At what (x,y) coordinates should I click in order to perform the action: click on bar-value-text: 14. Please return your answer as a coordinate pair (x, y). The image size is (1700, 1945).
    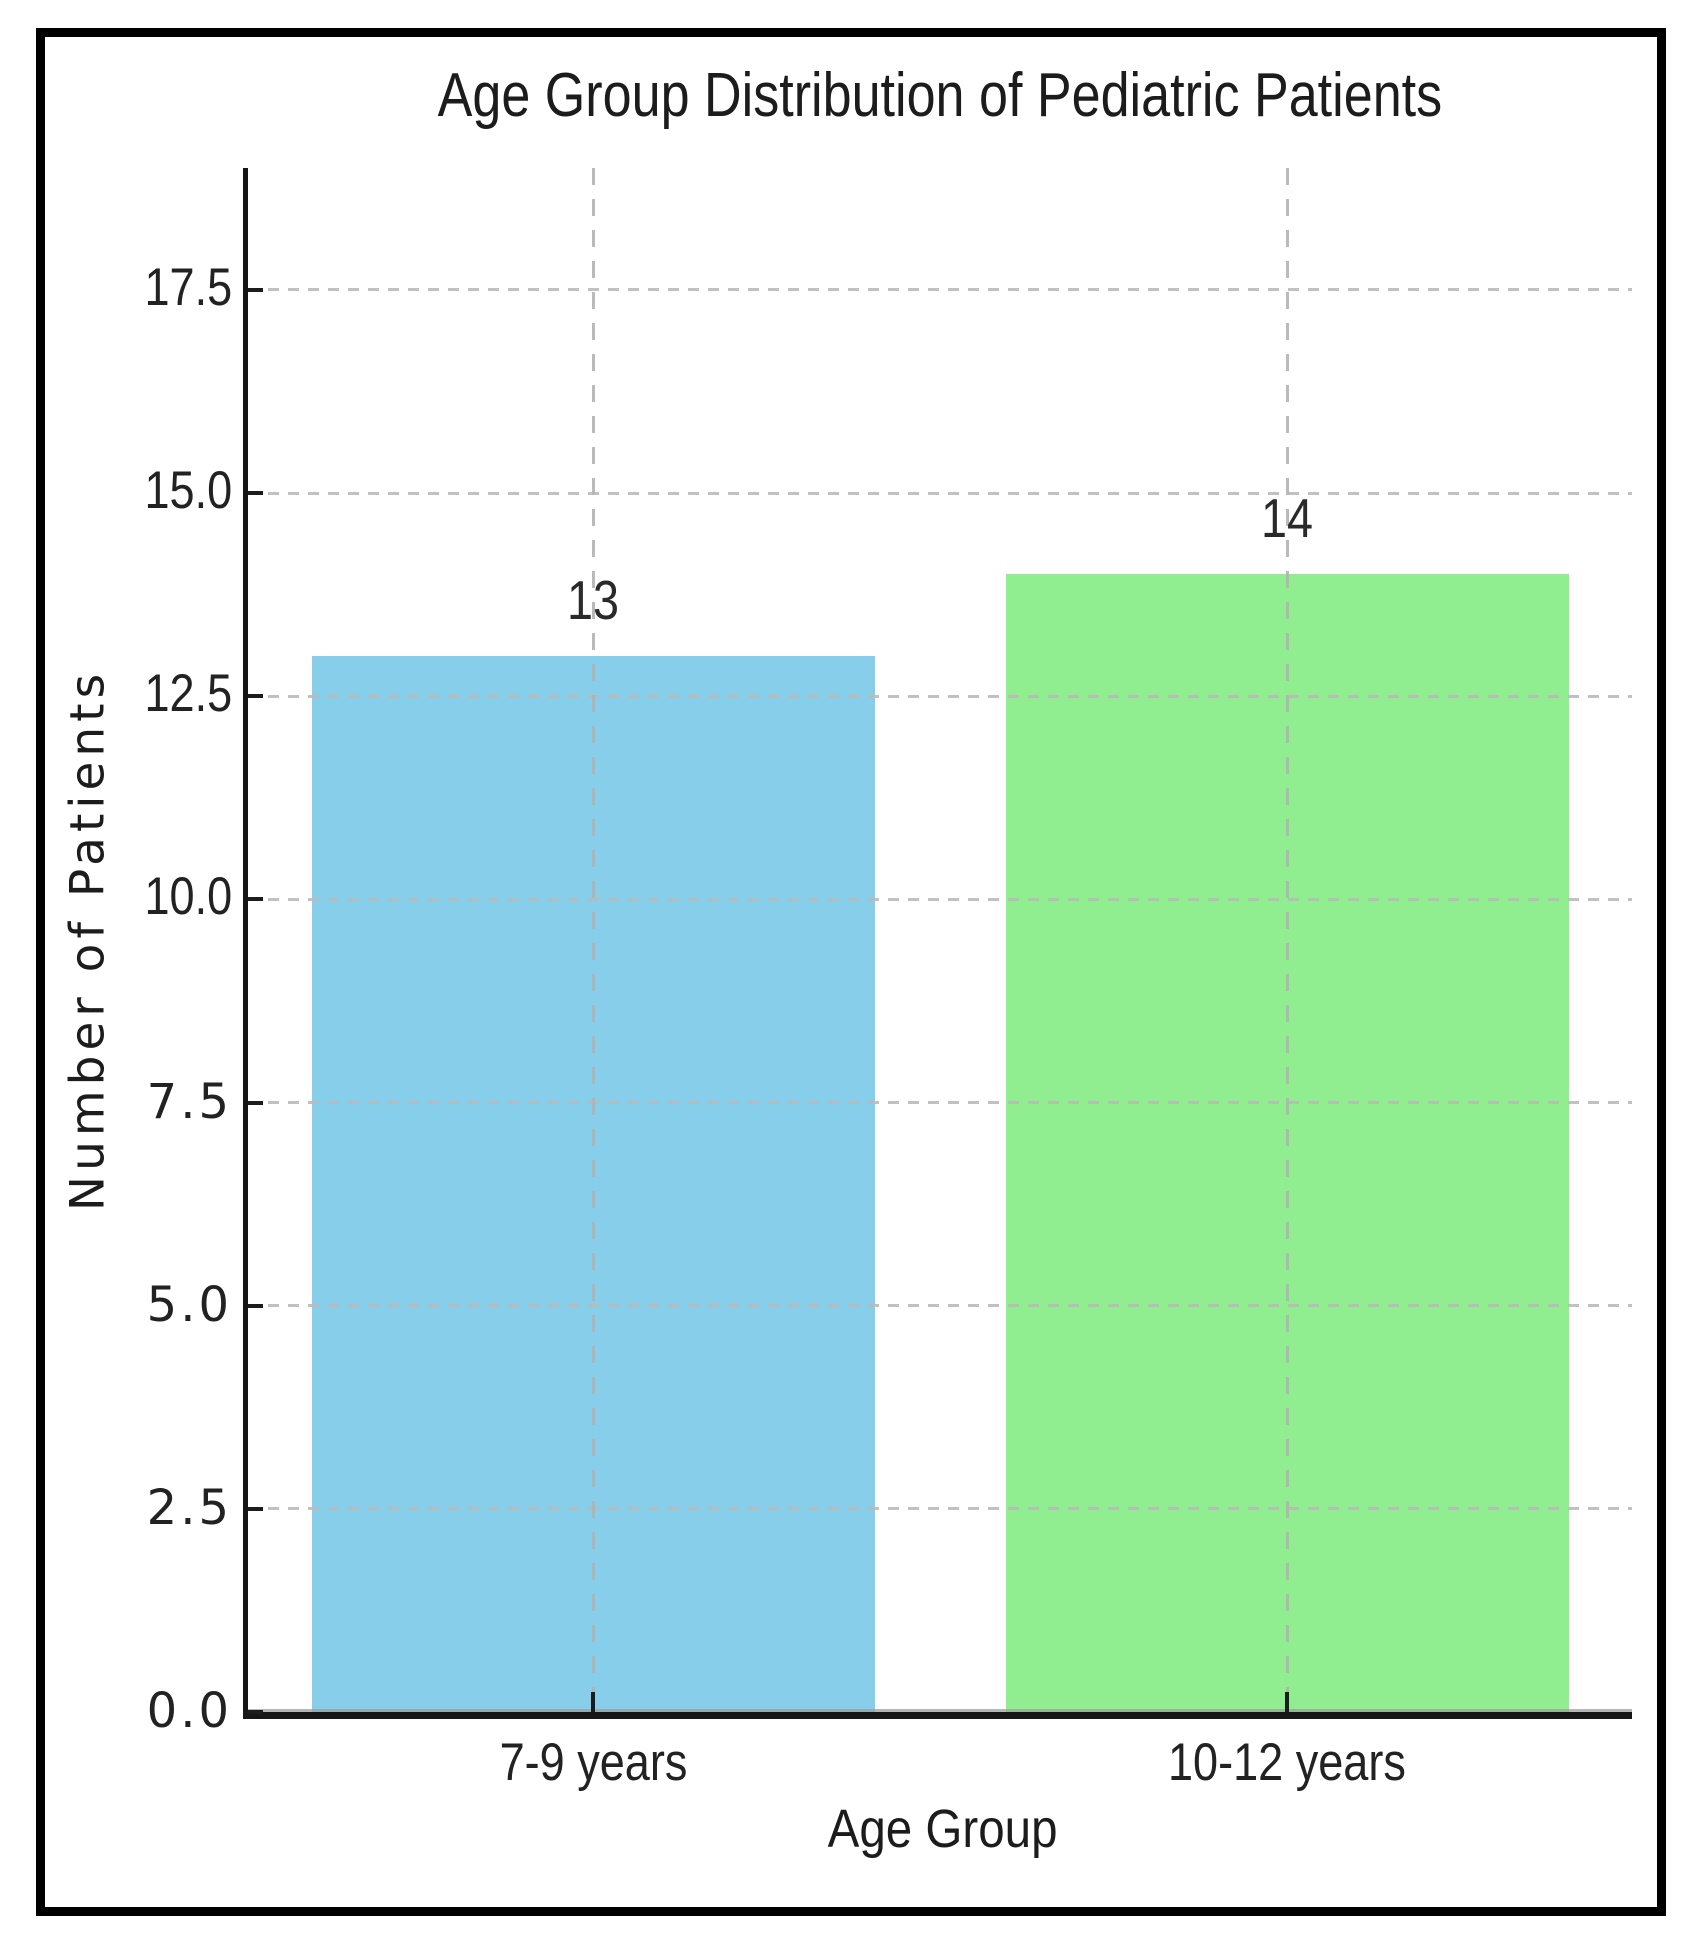
    Looking at the image, I should click on (1287, 518).